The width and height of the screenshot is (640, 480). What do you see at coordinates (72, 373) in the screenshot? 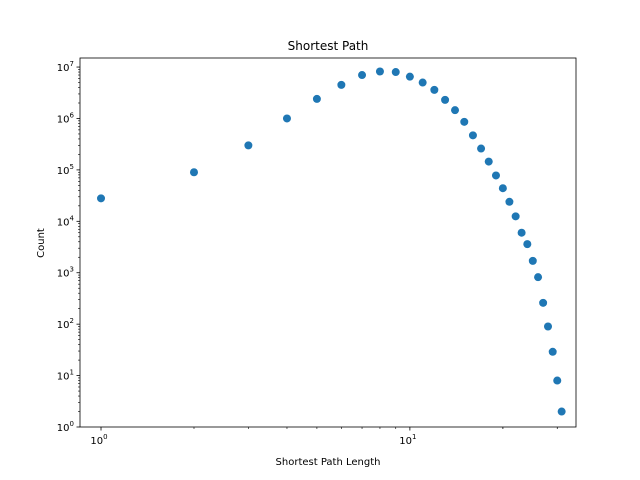
I see `y-tick-label-exponent: 1` at bounding box center [72, 373].